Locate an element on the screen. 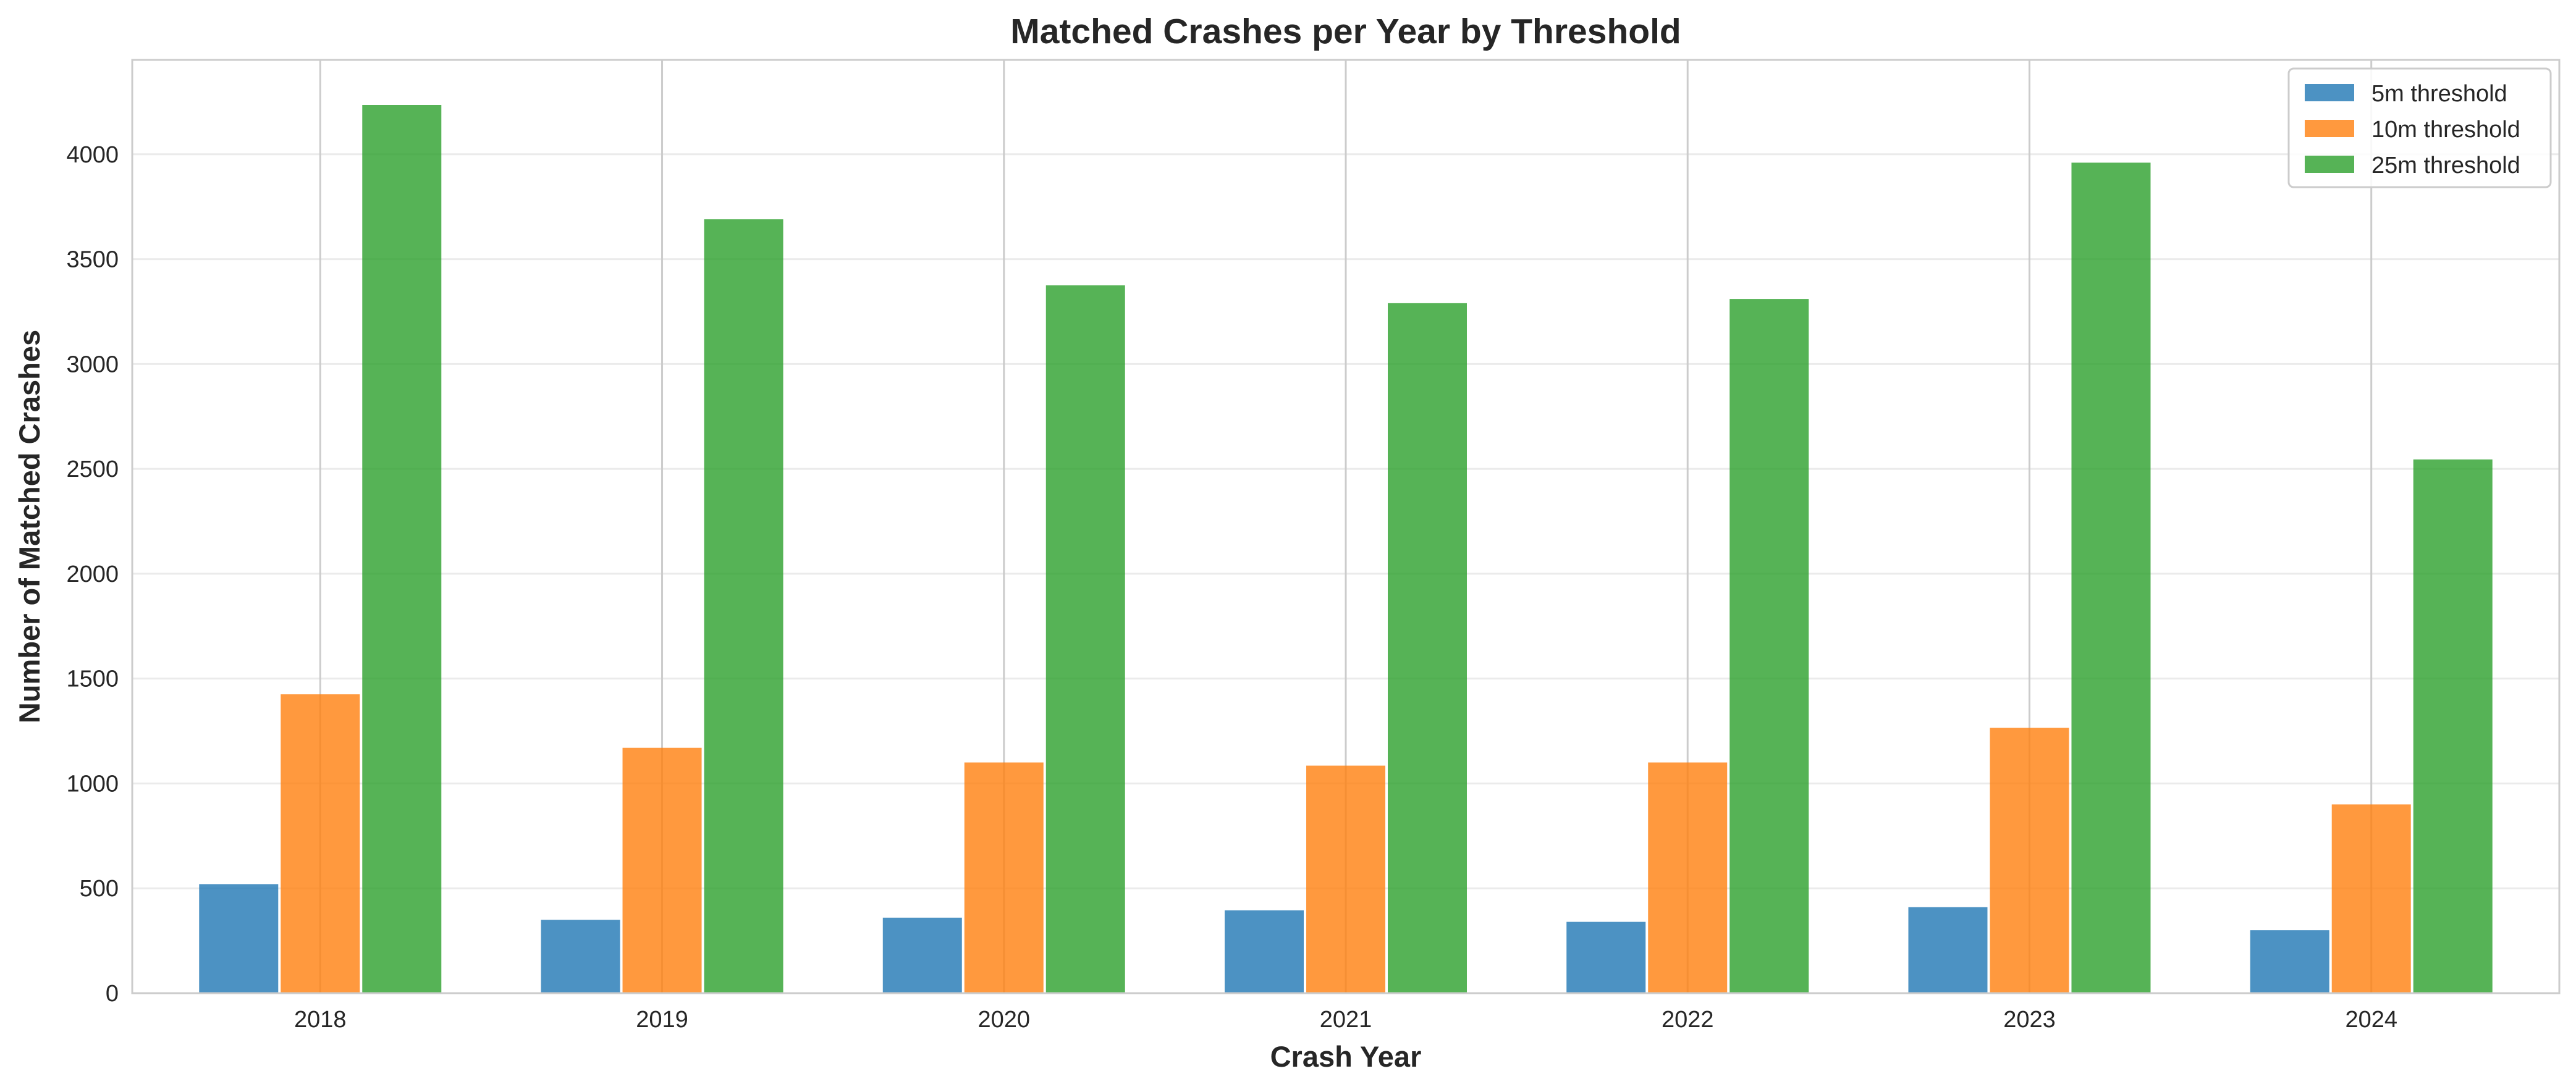 The height and width of the screenshot is (1092, 2576). x-tick-label: 2019 is located at coordinates (662, 1020).